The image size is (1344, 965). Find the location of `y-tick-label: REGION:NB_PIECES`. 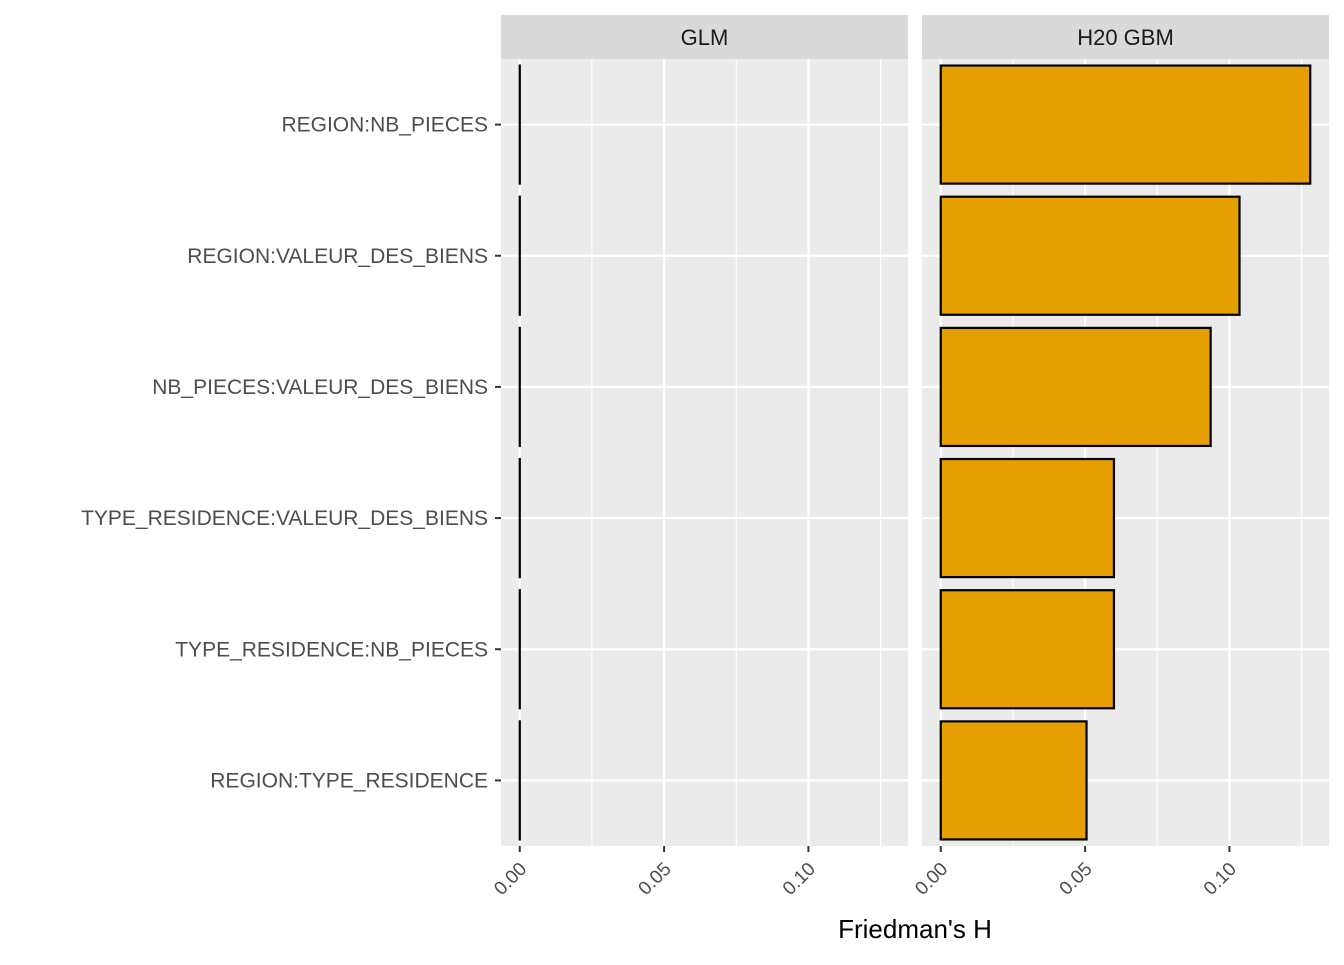

y-tick-label: REGION:NB_PIECES is located at coordinates (384, 125).